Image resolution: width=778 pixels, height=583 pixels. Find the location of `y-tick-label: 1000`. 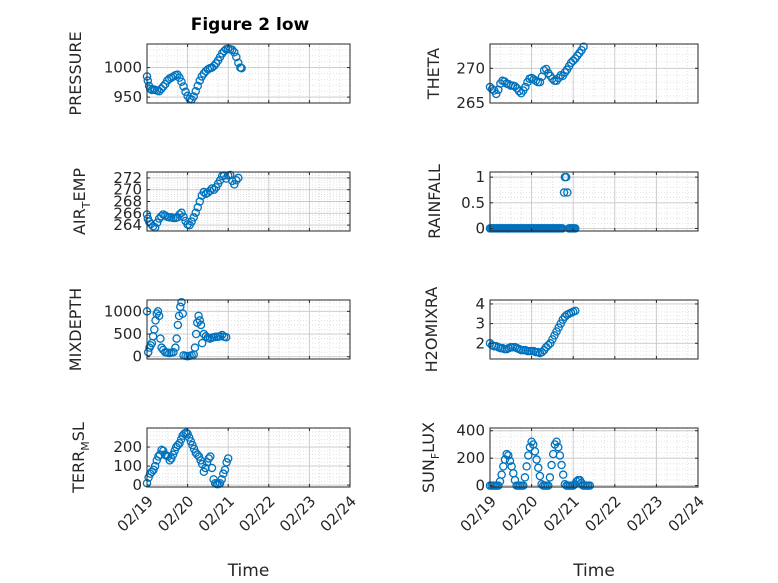

y-tick-label: 1000 is located at coordinates (123, 68).